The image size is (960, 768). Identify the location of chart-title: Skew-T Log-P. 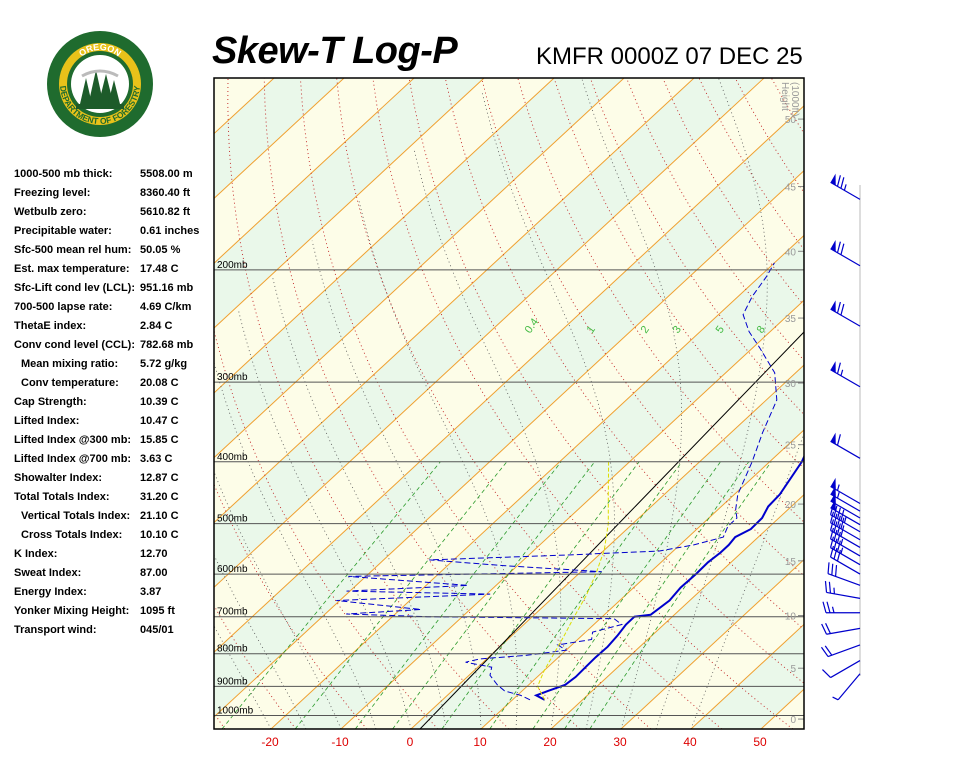
(335, 51).